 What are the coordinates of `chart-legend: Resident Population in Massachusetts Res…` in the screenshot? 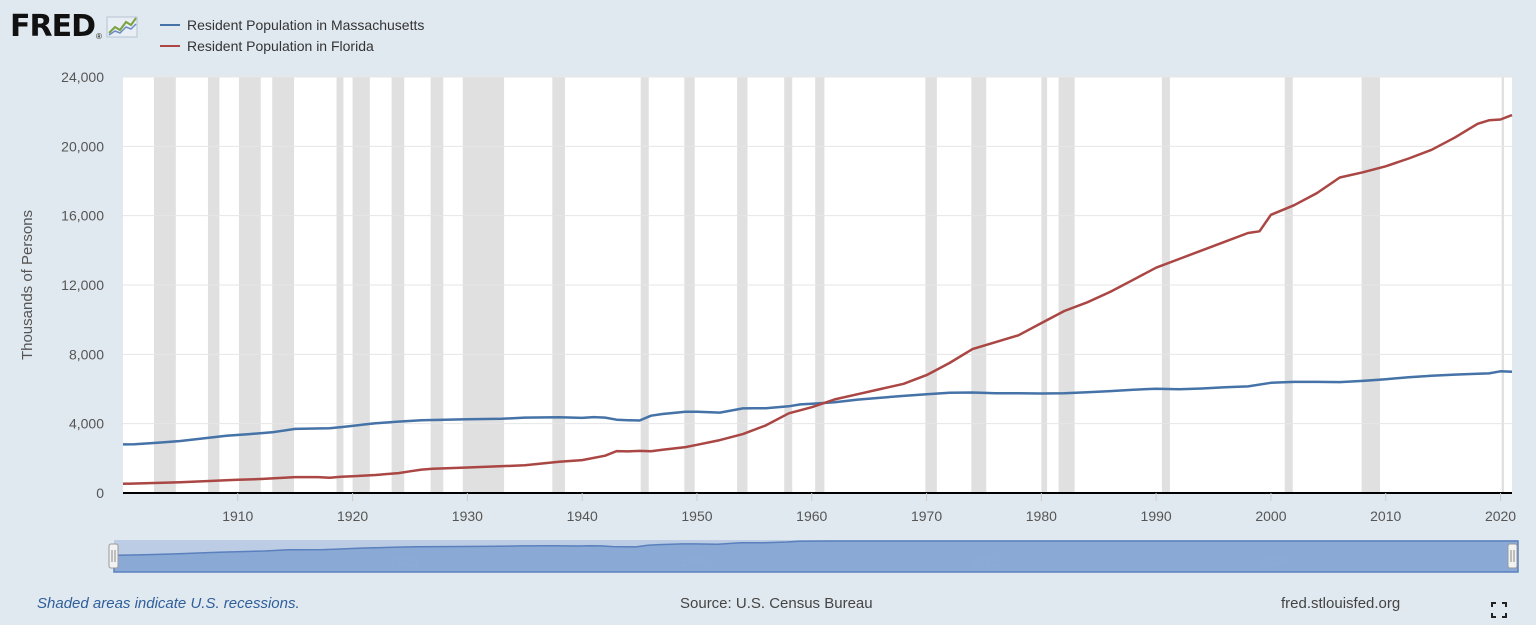 It's located at (292, 35).